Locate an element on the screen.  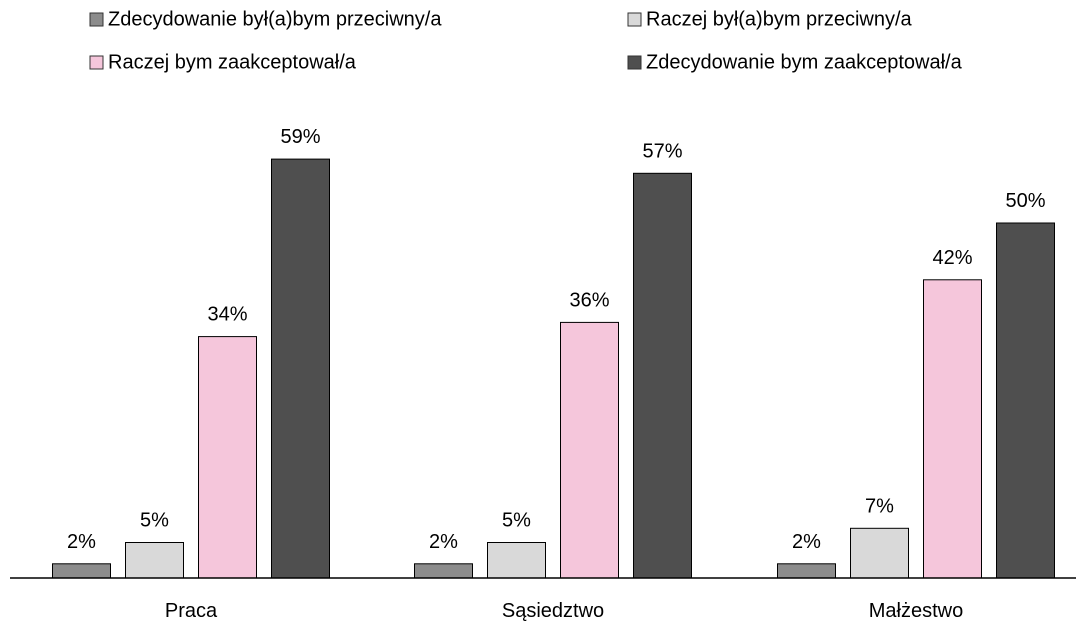
data-label: 7% is located at coordinates (879, 506).